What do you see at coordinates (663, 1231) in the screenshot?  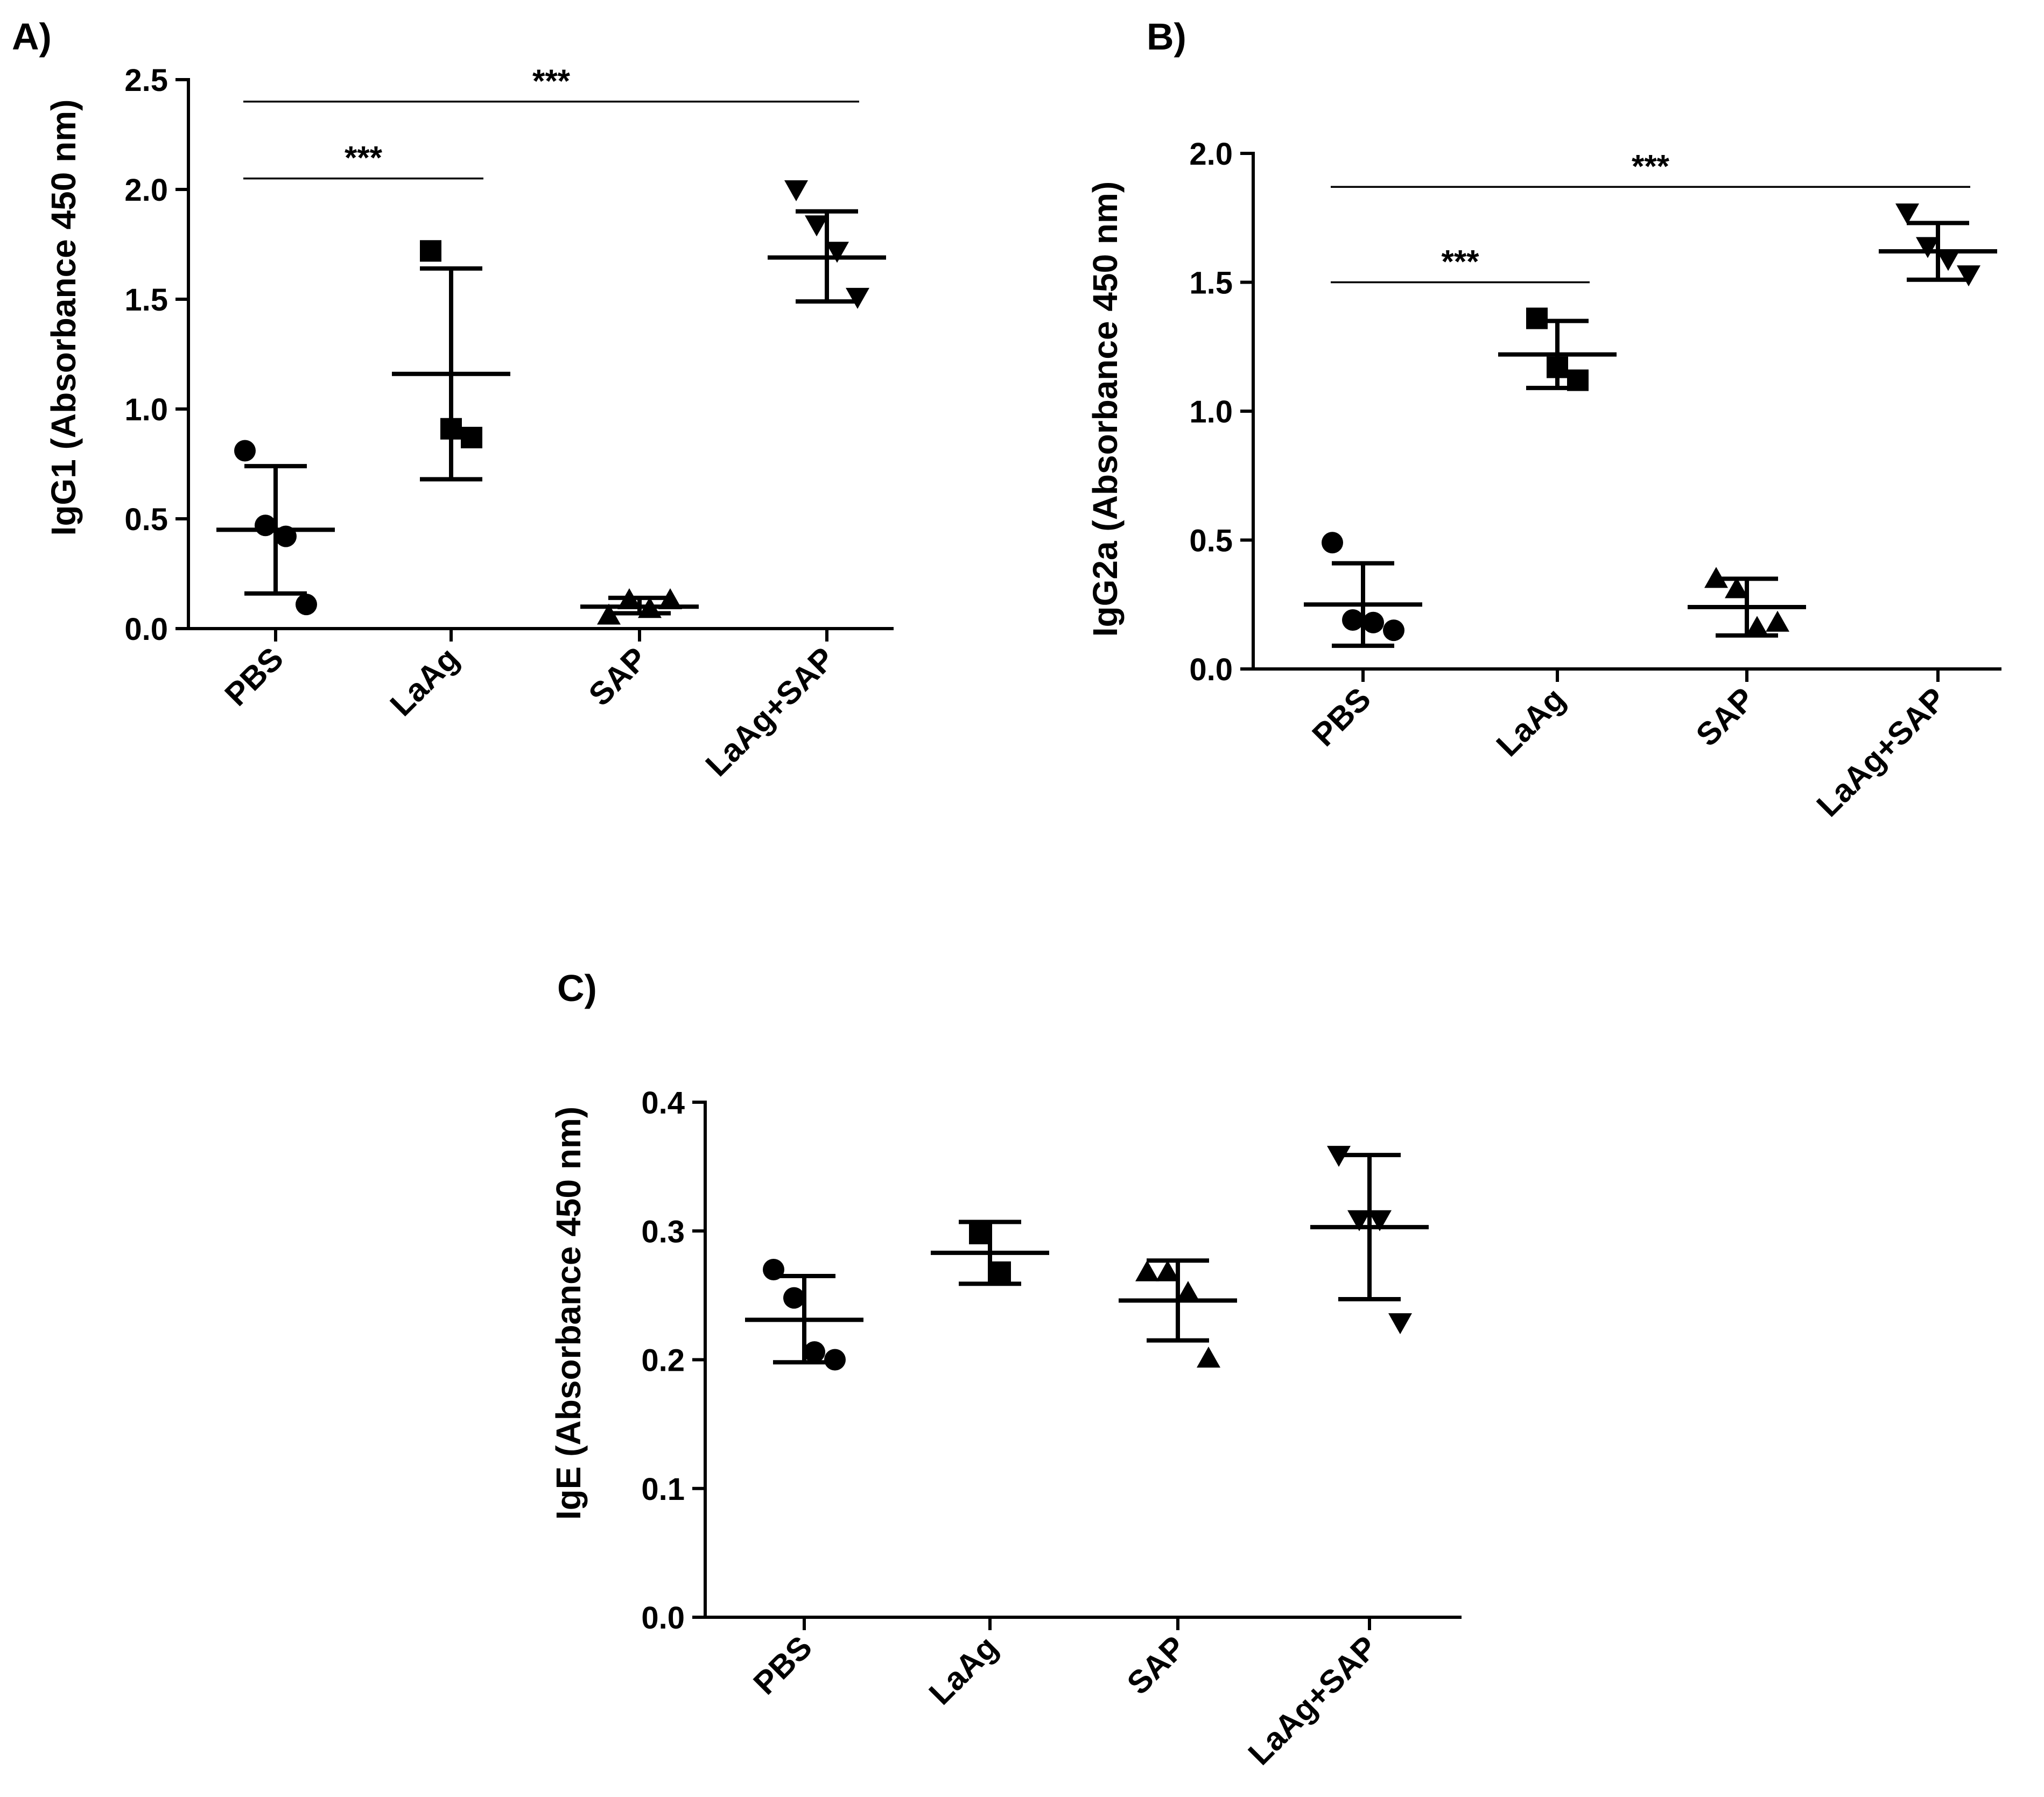 I see `y-tick-label: 0.3` at bounding box center [663, 1231].